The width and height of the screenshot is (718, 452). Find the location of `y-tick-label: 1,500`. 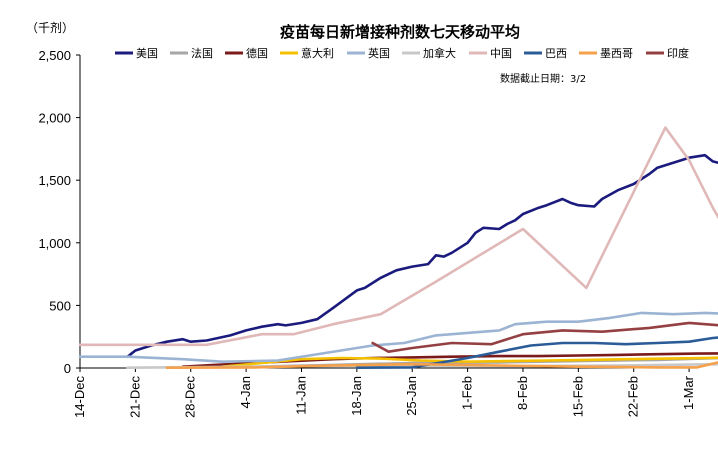

y-tick-label: 1,500 is located at coordinates (54, 180).